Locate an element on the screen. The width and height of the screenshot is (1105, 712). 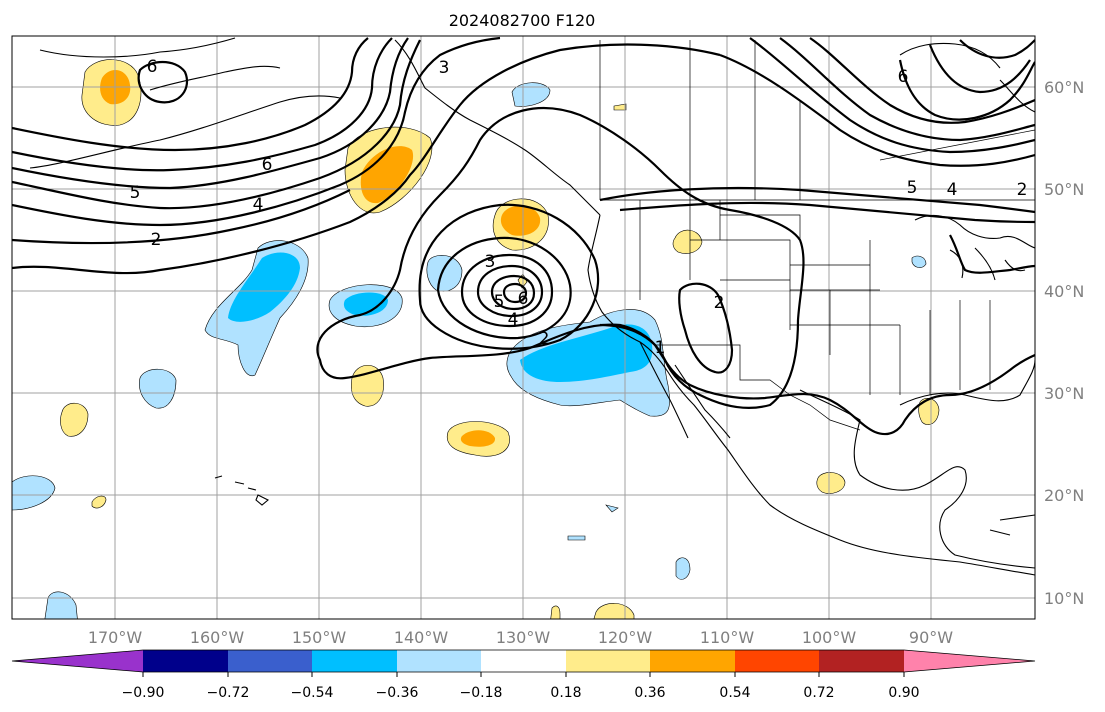
lon-tick-label: 110°W is located at coordinates (727, 637).